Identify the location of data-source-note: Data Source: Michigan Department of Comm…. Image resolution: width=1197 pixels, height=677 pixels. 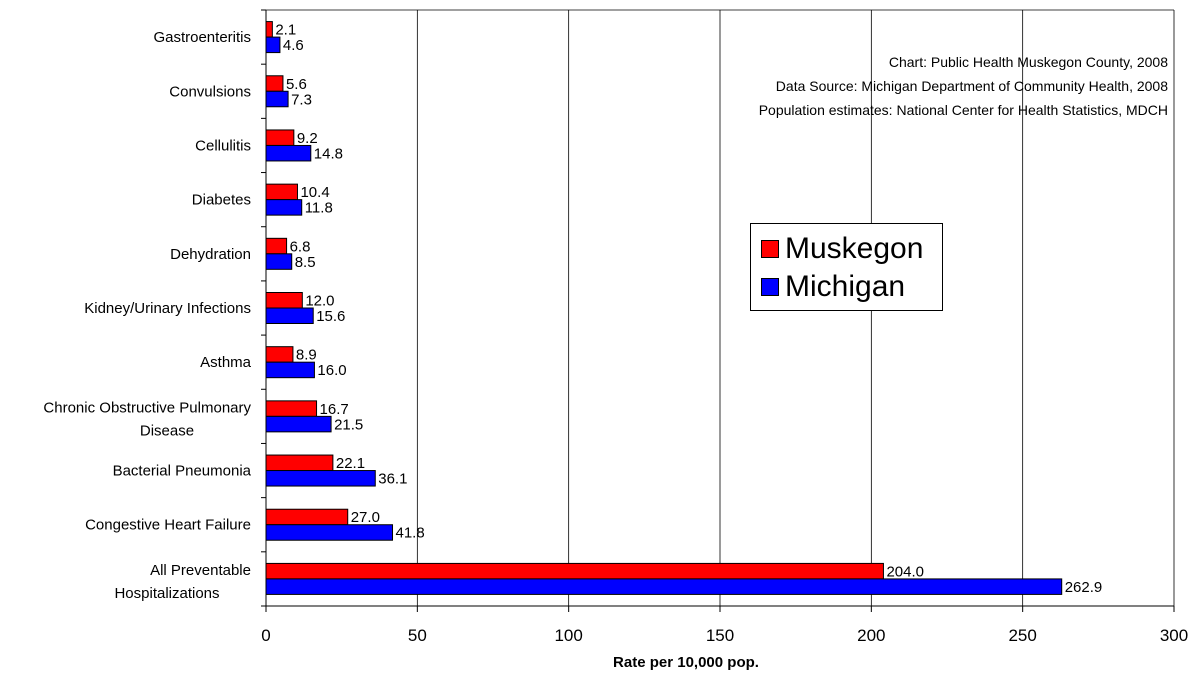
(971, 86).